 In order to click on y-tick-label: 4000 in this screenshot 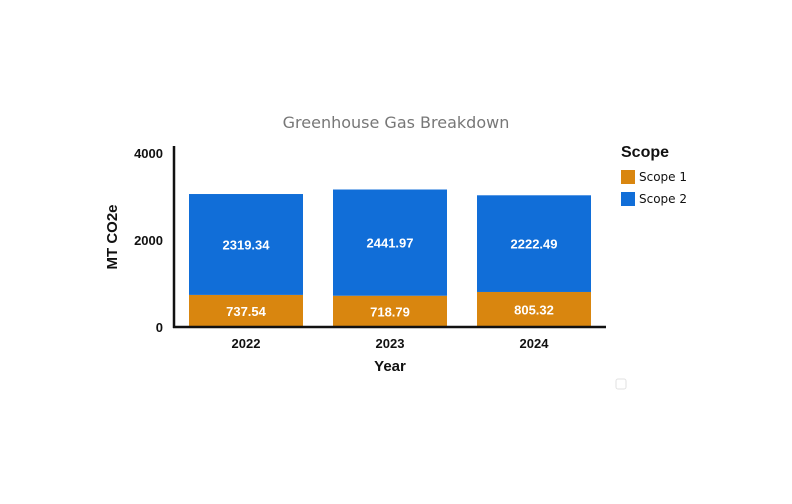, I will do `click(148, 153)`.